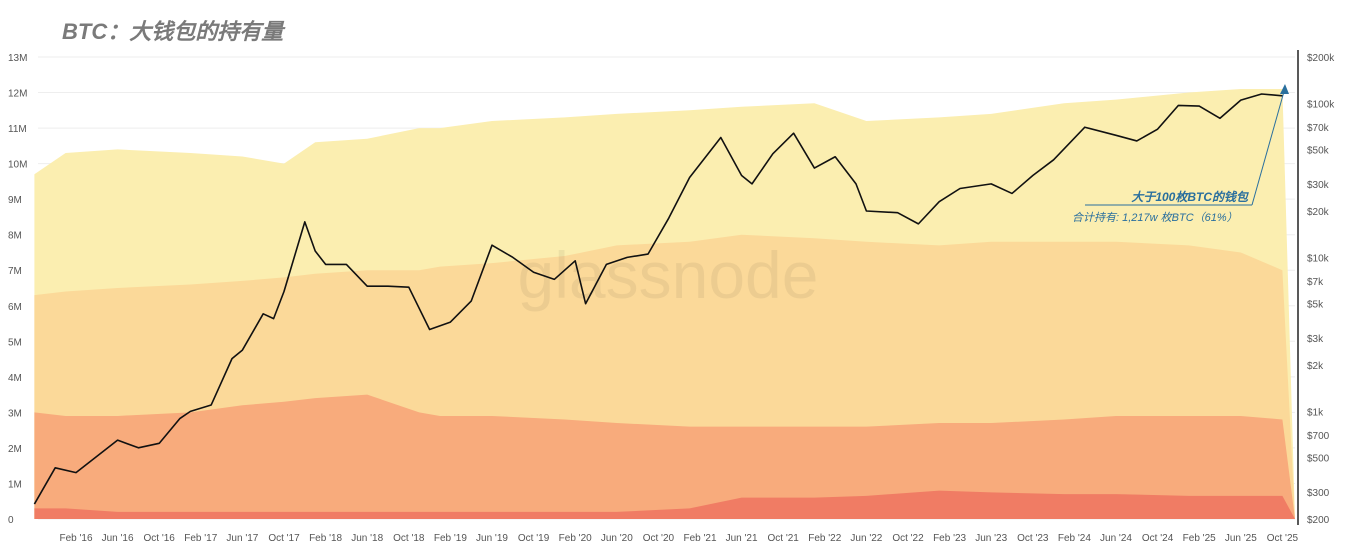  What do you see at coordinates (991, 538) in the screenshot?
I see `x-tick-label: Jun '23` at bounding box center [991, 538].